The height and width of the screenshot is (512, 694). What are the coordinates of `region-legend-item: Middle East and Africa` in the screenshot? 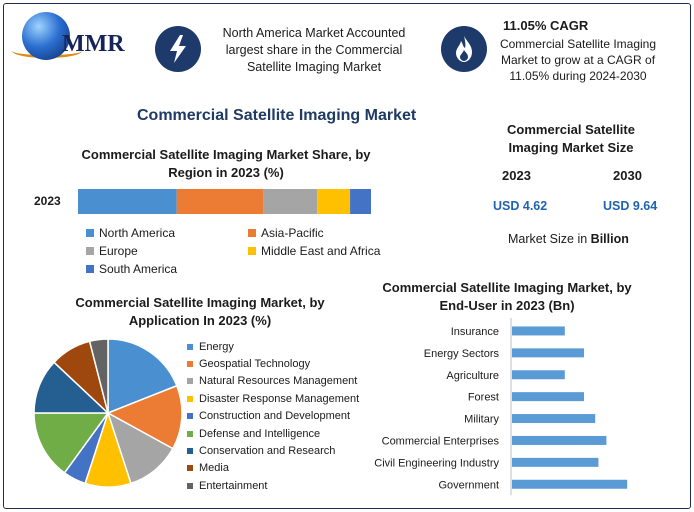 It's located at (314, 251).